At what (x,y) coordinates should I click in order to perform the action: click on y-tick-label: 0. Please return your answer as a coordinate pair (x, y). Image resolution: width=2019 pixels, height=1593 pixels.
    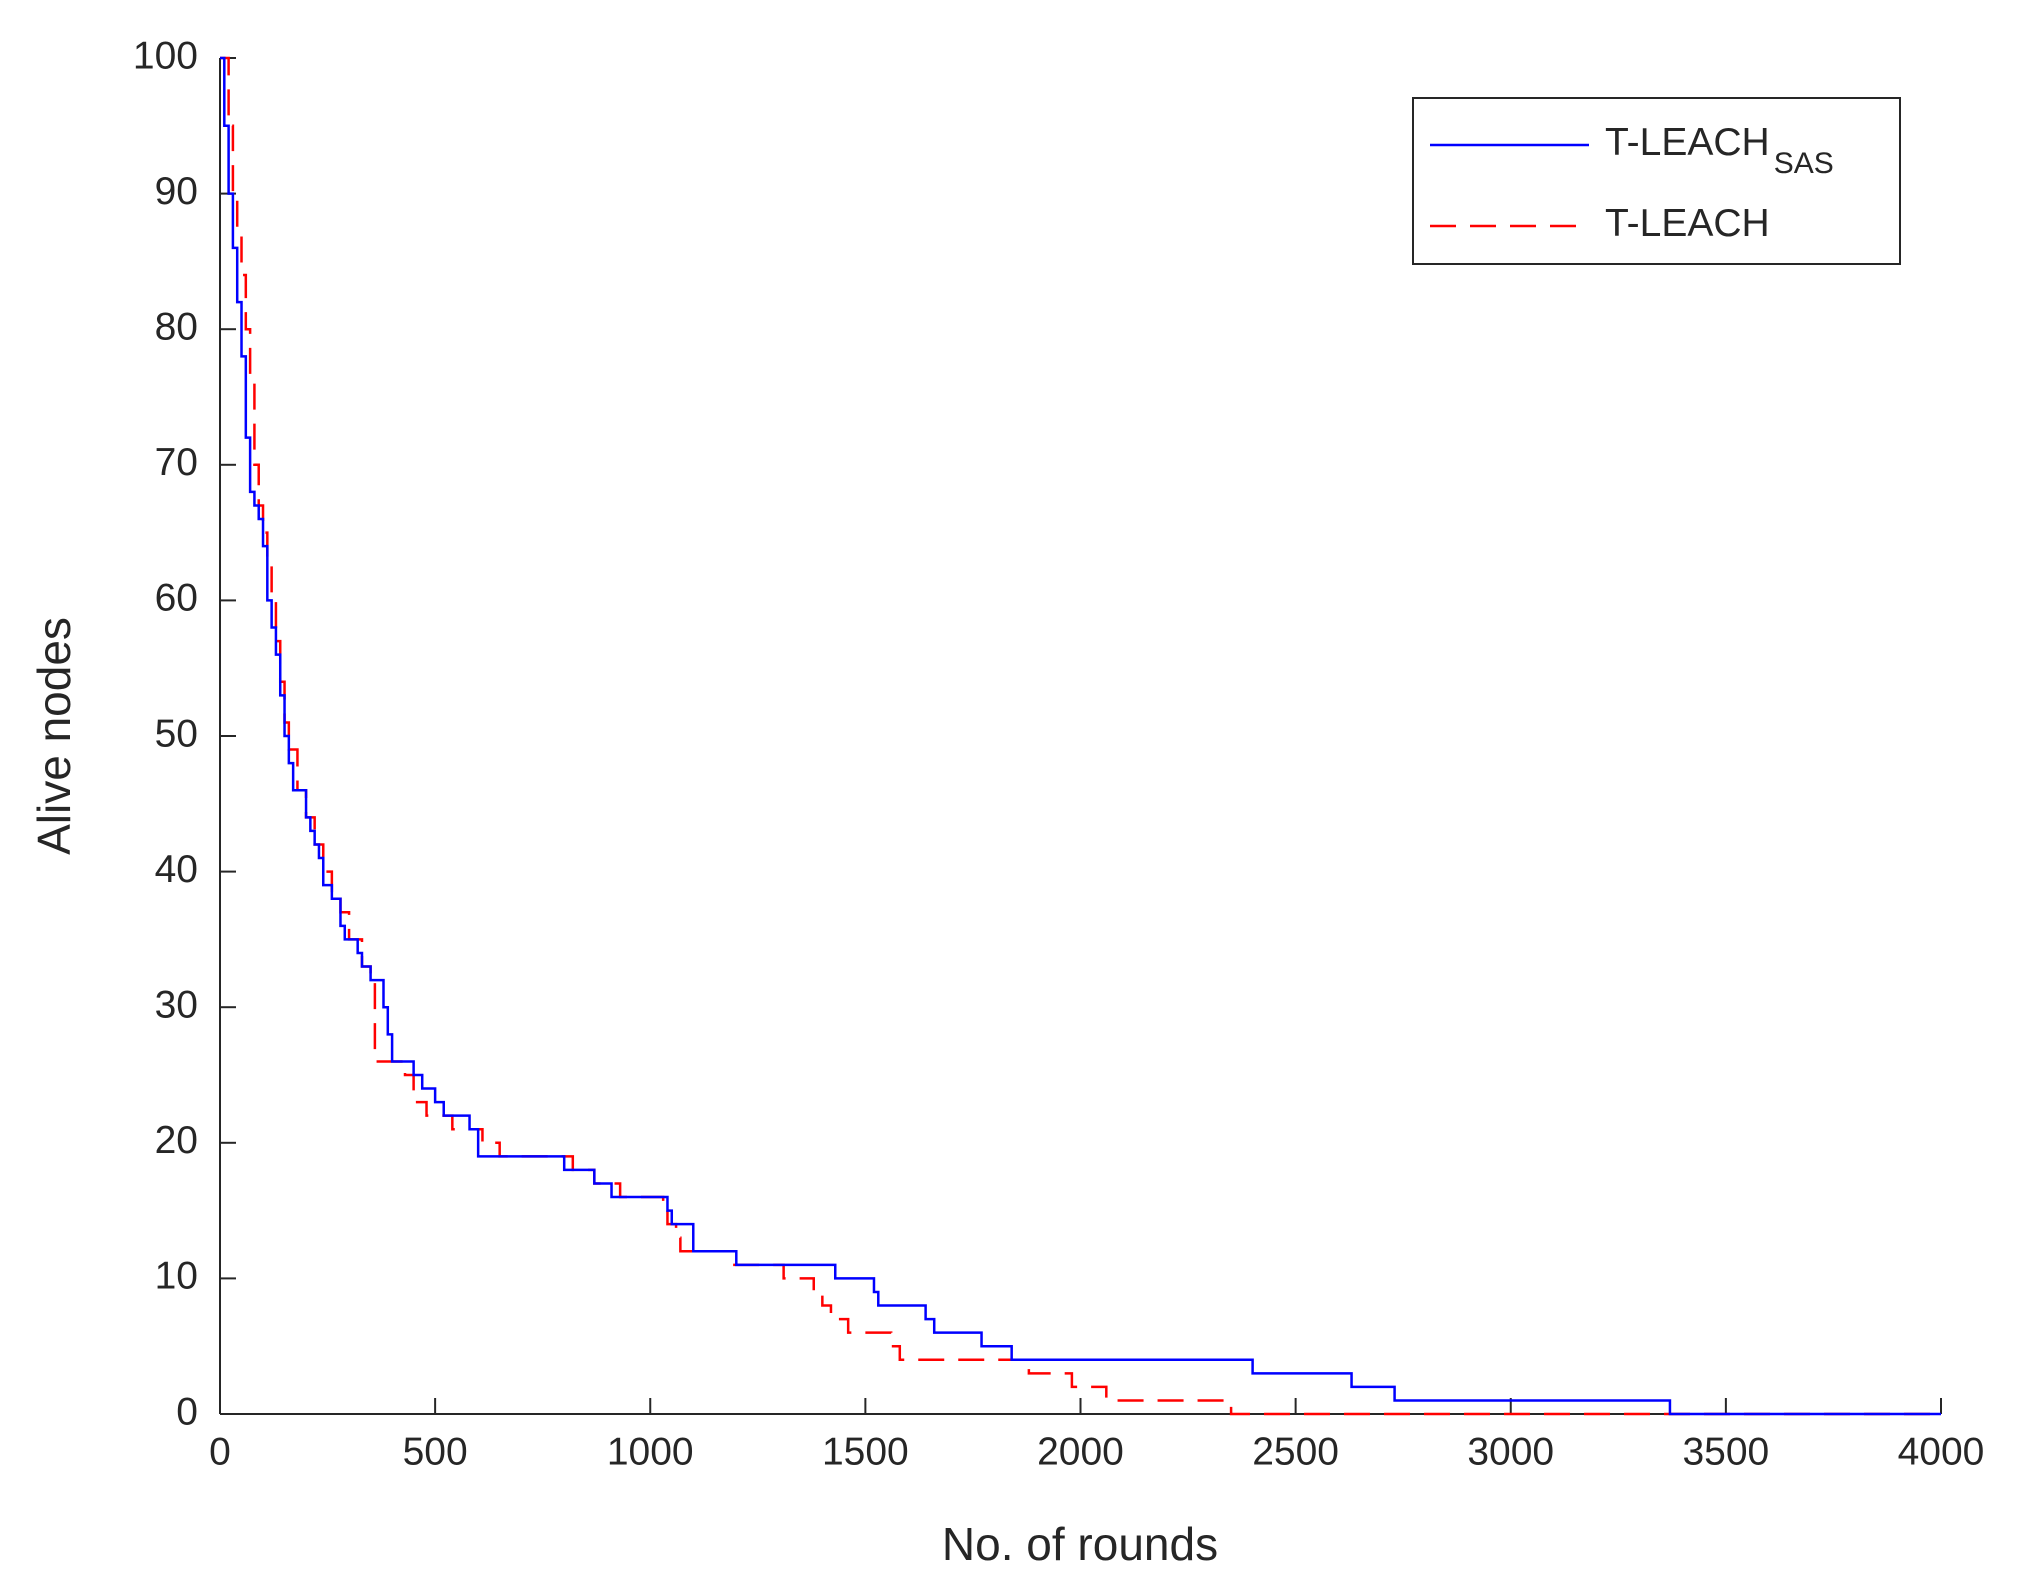
    Looking at the image, I should click on (187, 1411).